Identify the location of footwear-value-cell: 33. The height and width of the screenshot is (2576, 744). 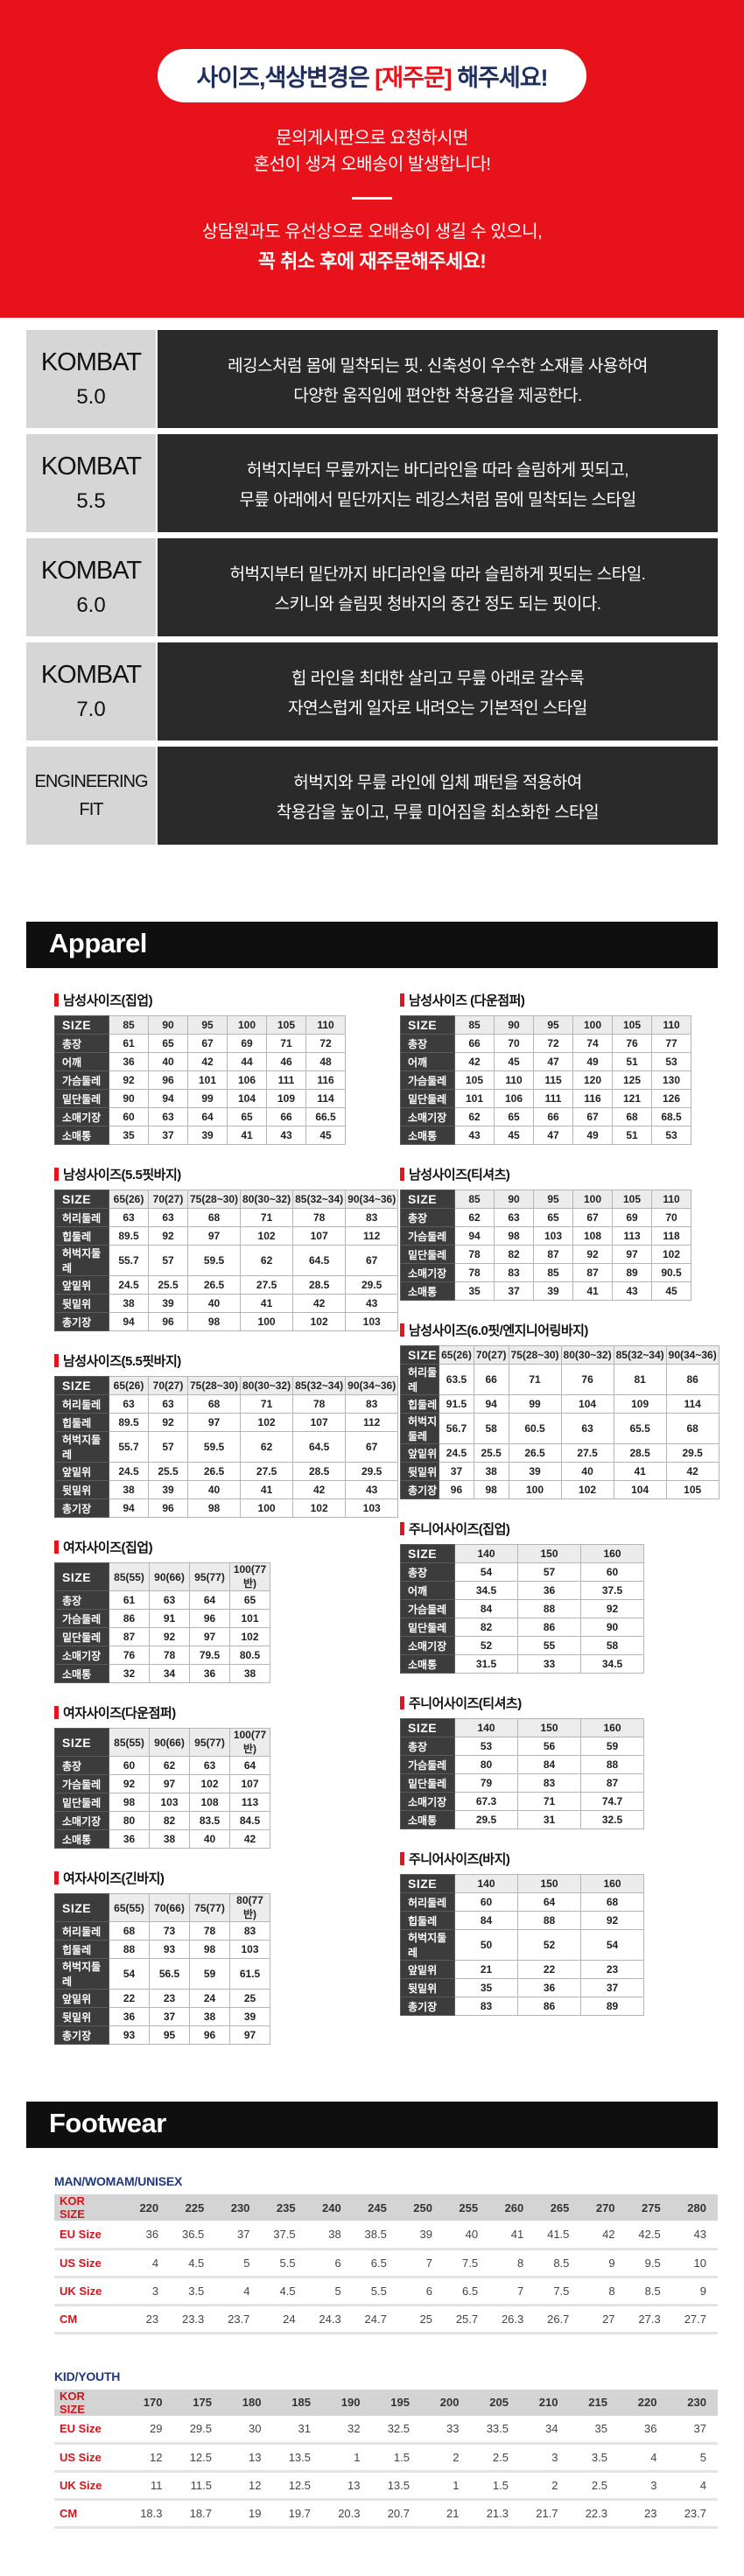
(446, 2430).